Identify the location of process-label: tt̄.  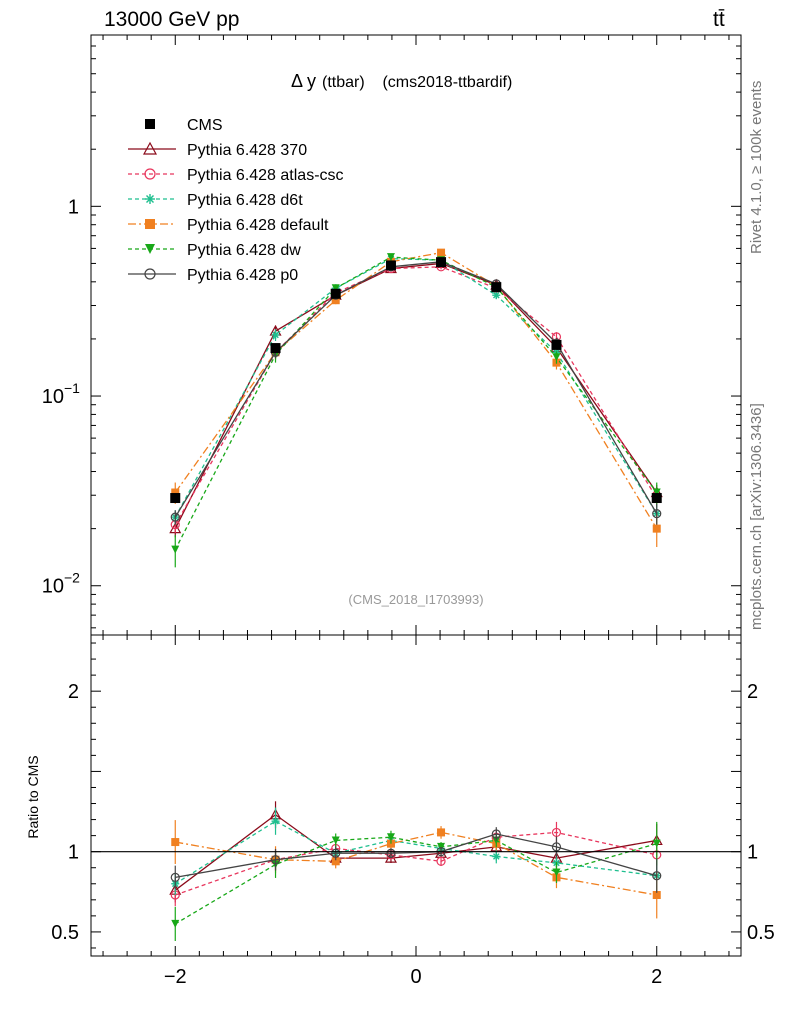
(719, 19).